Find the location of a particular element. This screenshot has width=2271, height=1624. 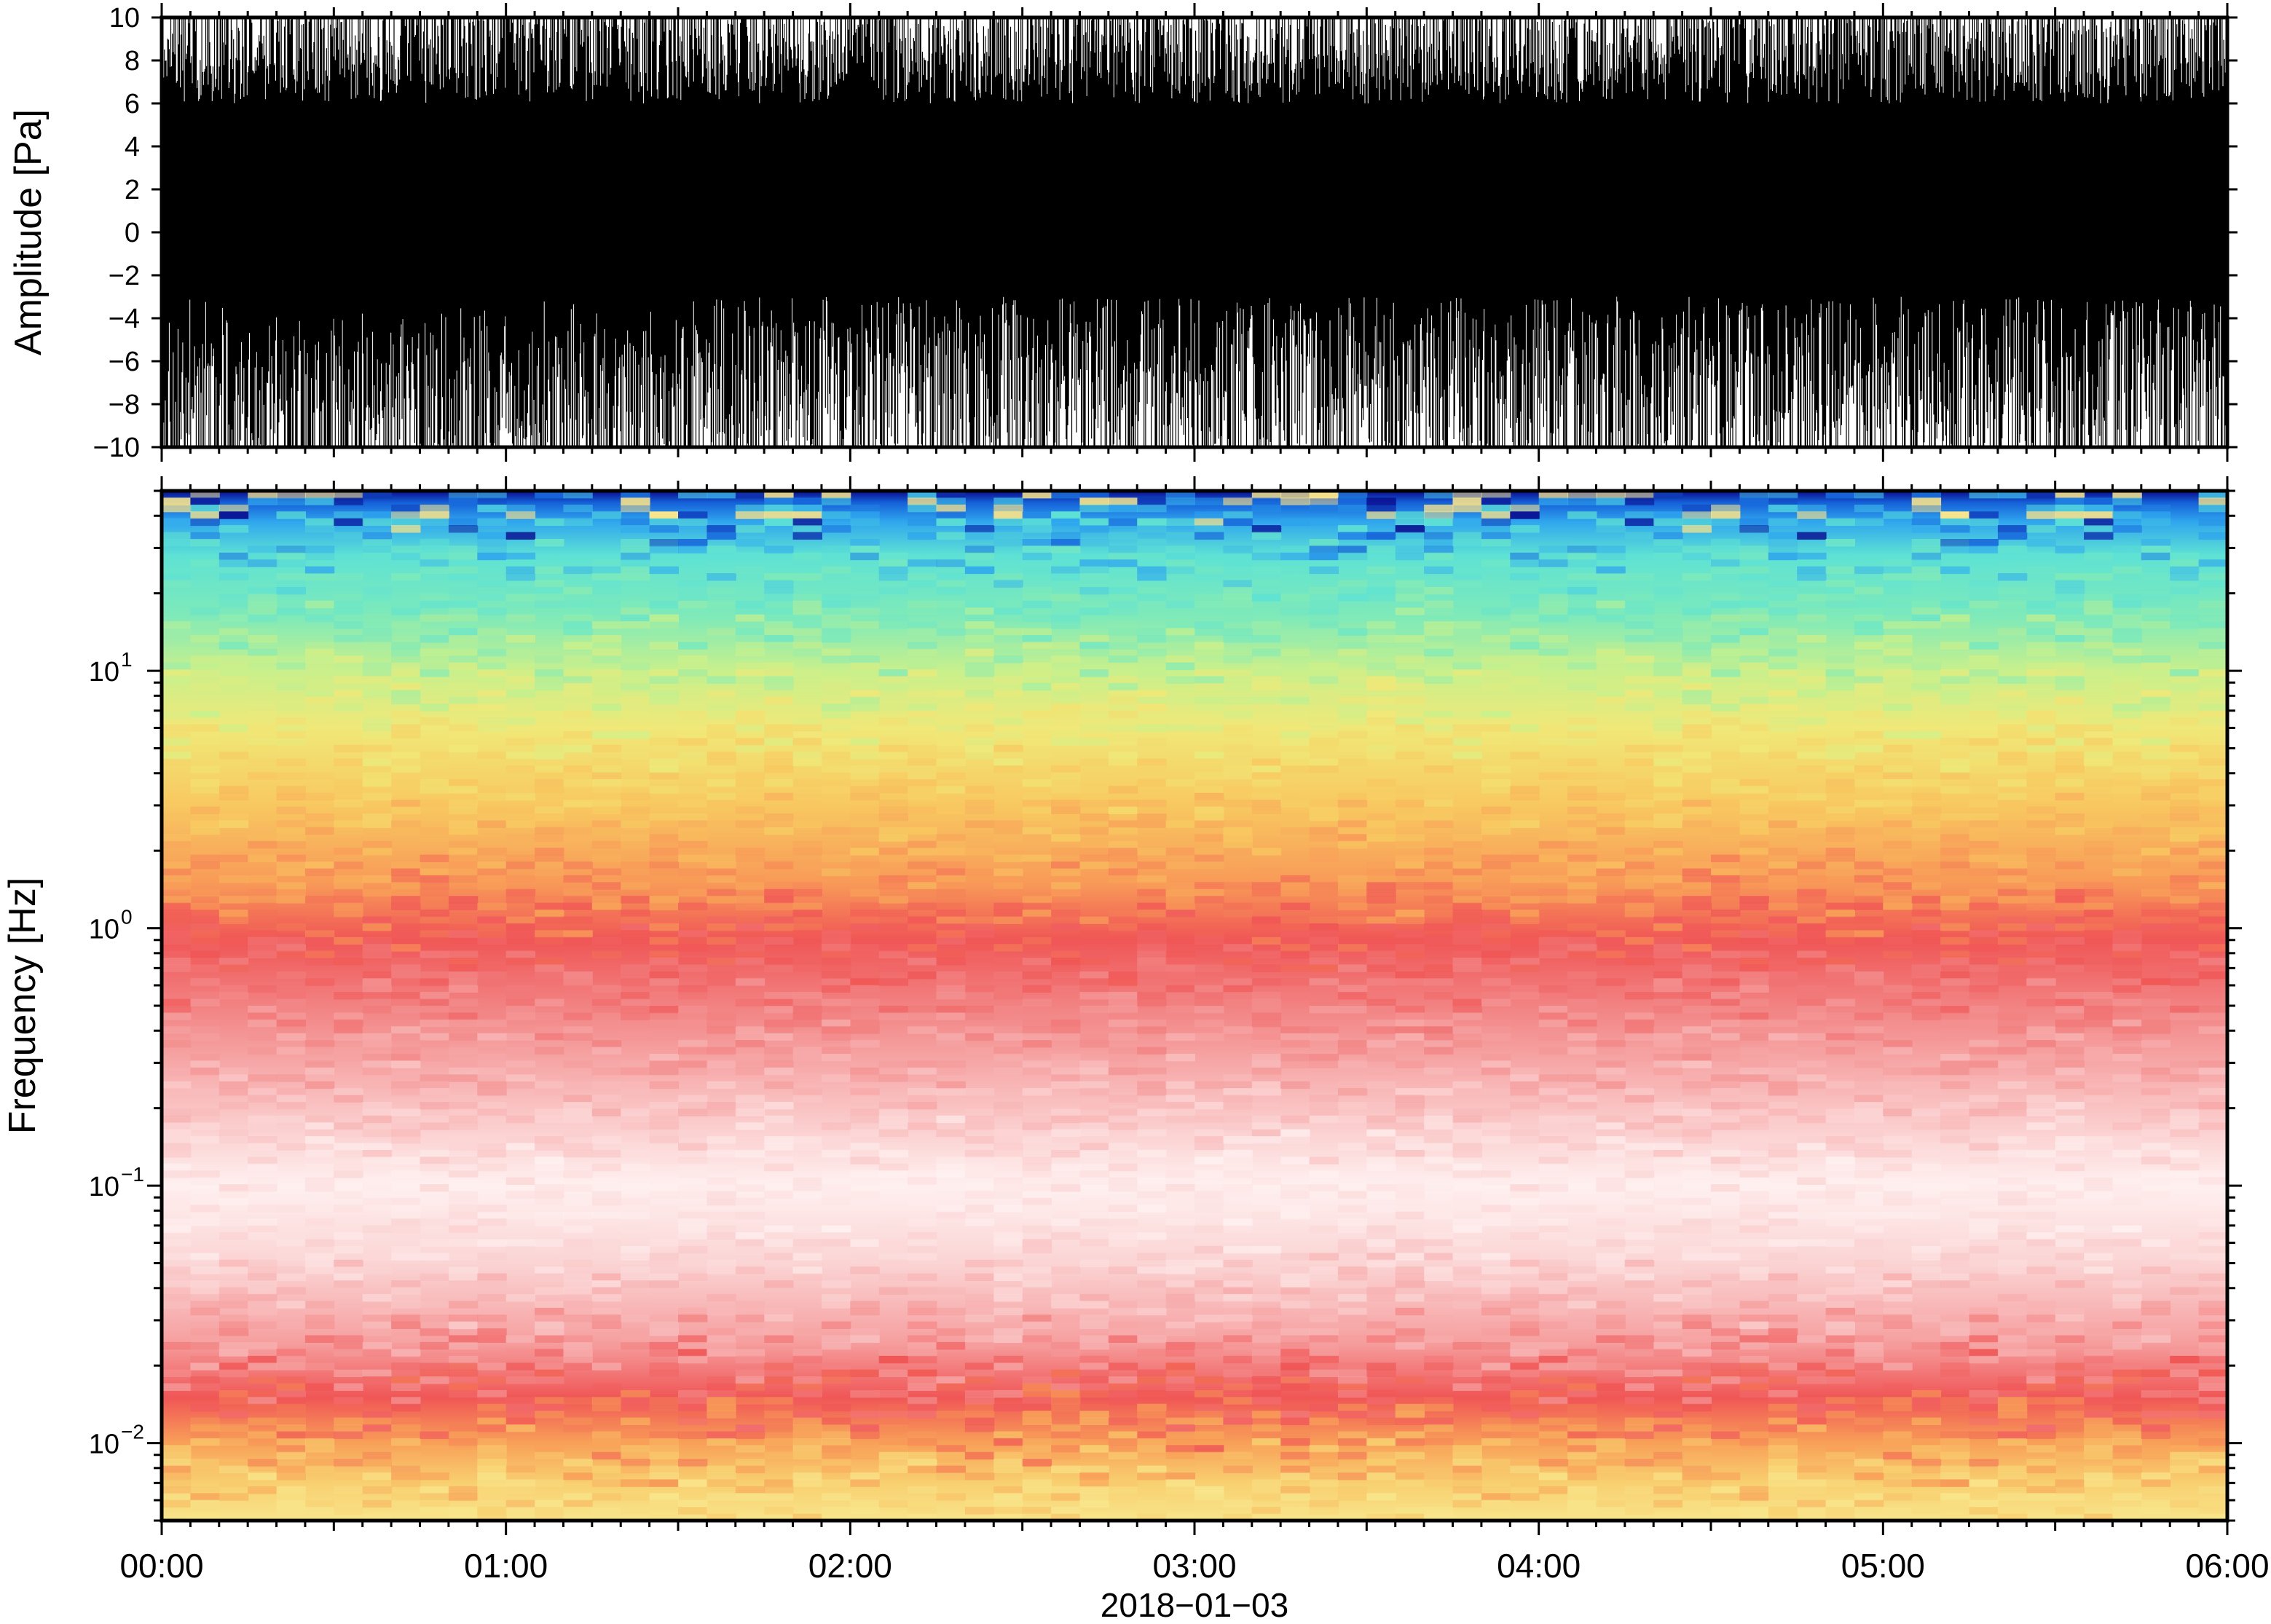

waveform-y-tick-label: −8 is located at coordinates (124, 405).